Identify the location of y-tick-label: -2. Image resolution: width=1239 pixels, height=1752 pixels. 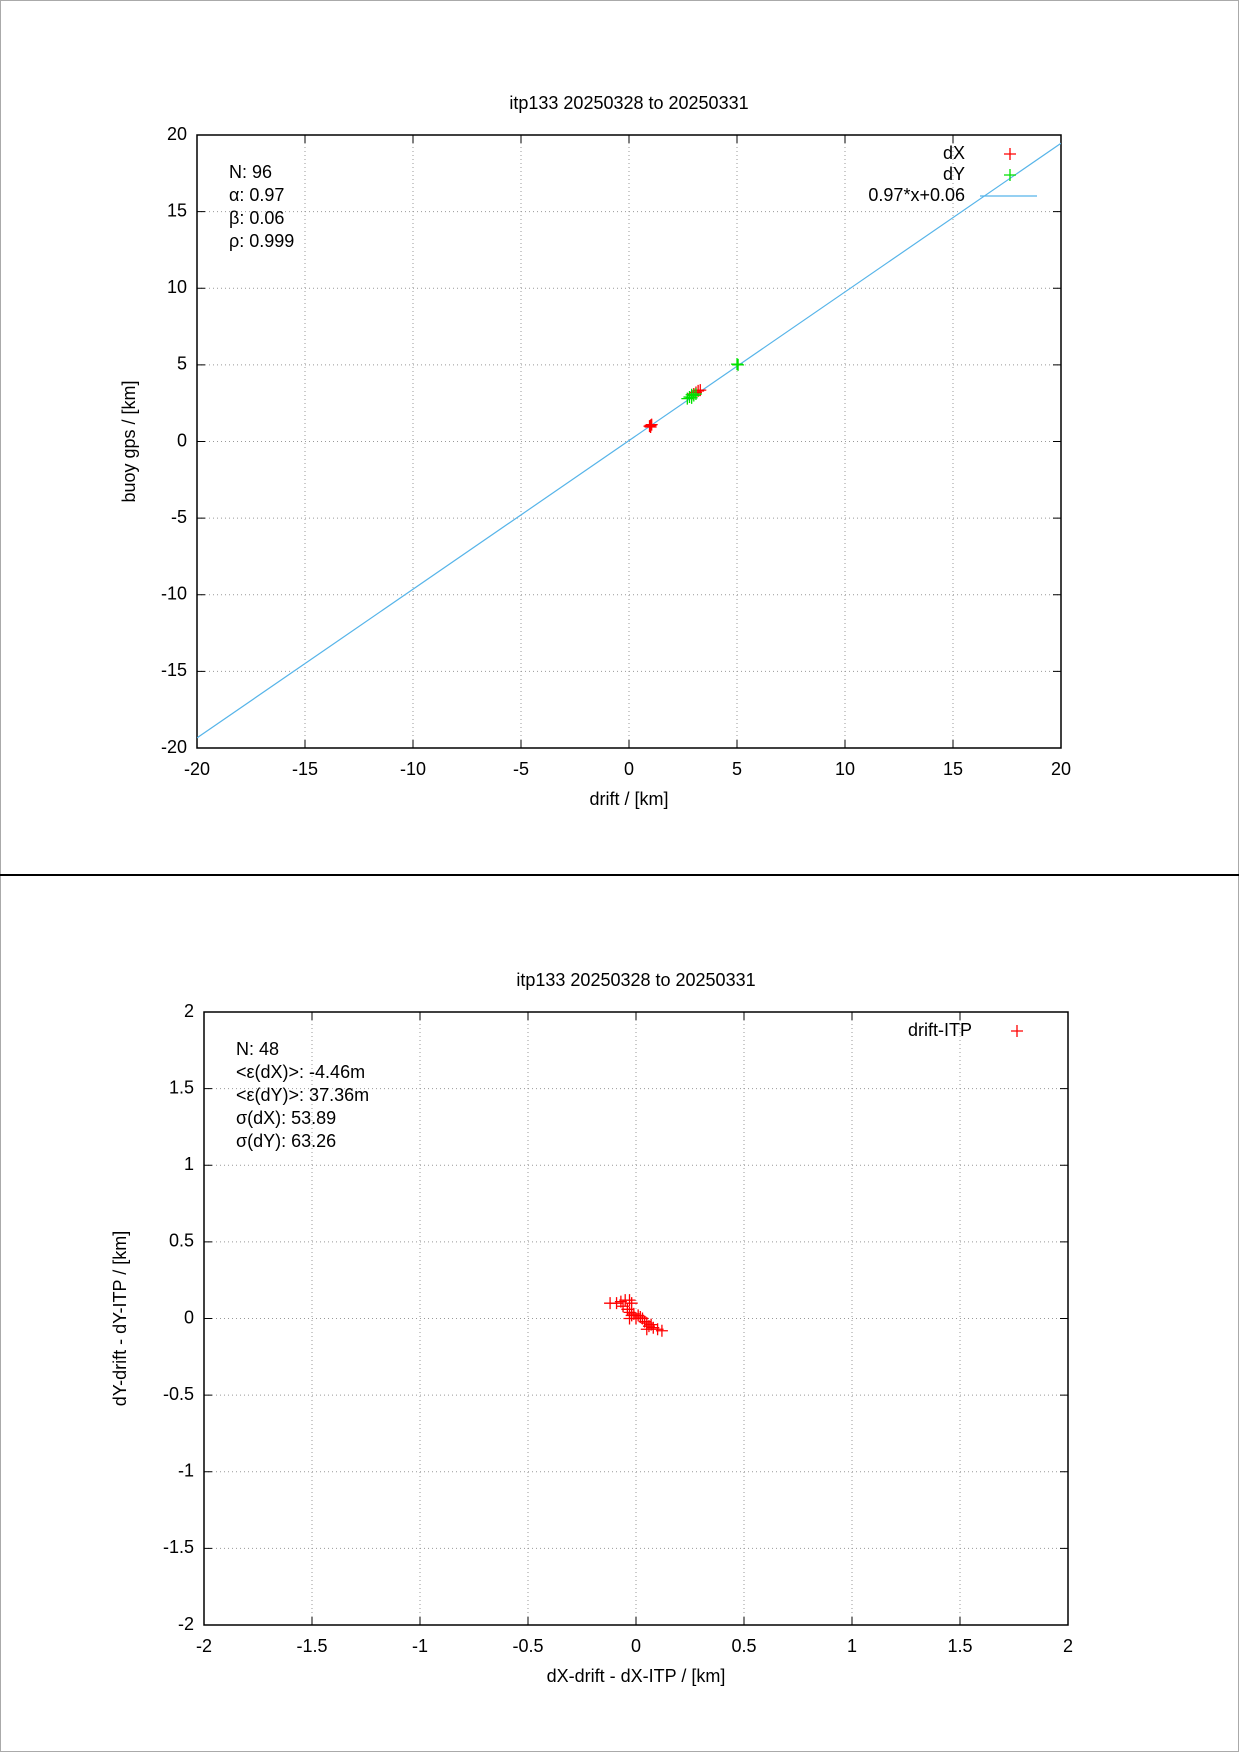
(186, 1624).